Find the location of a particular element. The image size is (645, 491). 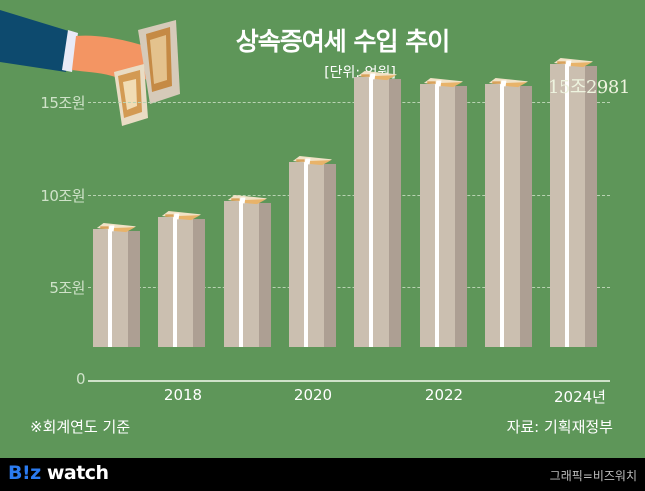

value-label-2024: 15조2981 is located at coordinates (589, 87).